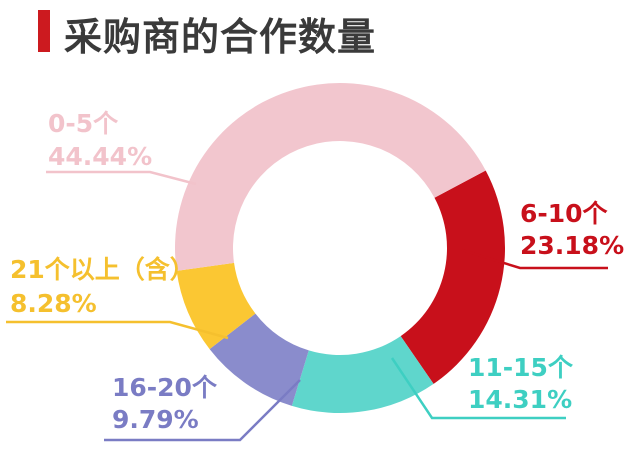 The width and height of the screenshot is (643, 466). What do you see at coordinates (53, 303) in the screenshot?
I see `percent-label-4: 8.28%` at bounding box center [53, 303].